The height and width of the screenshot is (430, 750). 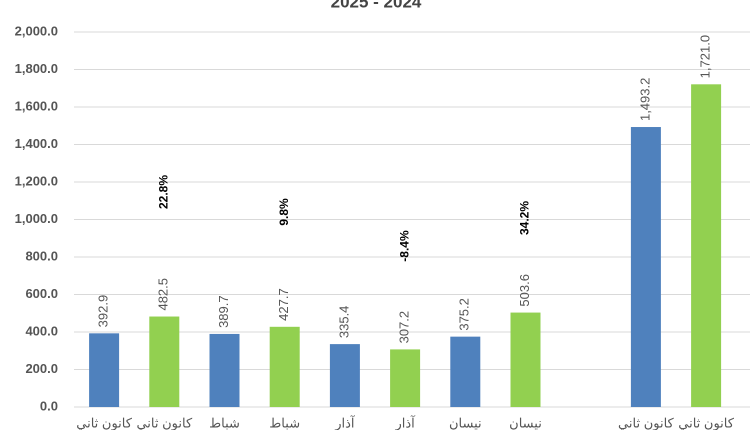 I want to click on value-label: 427.7, so click(x=283, y=304).